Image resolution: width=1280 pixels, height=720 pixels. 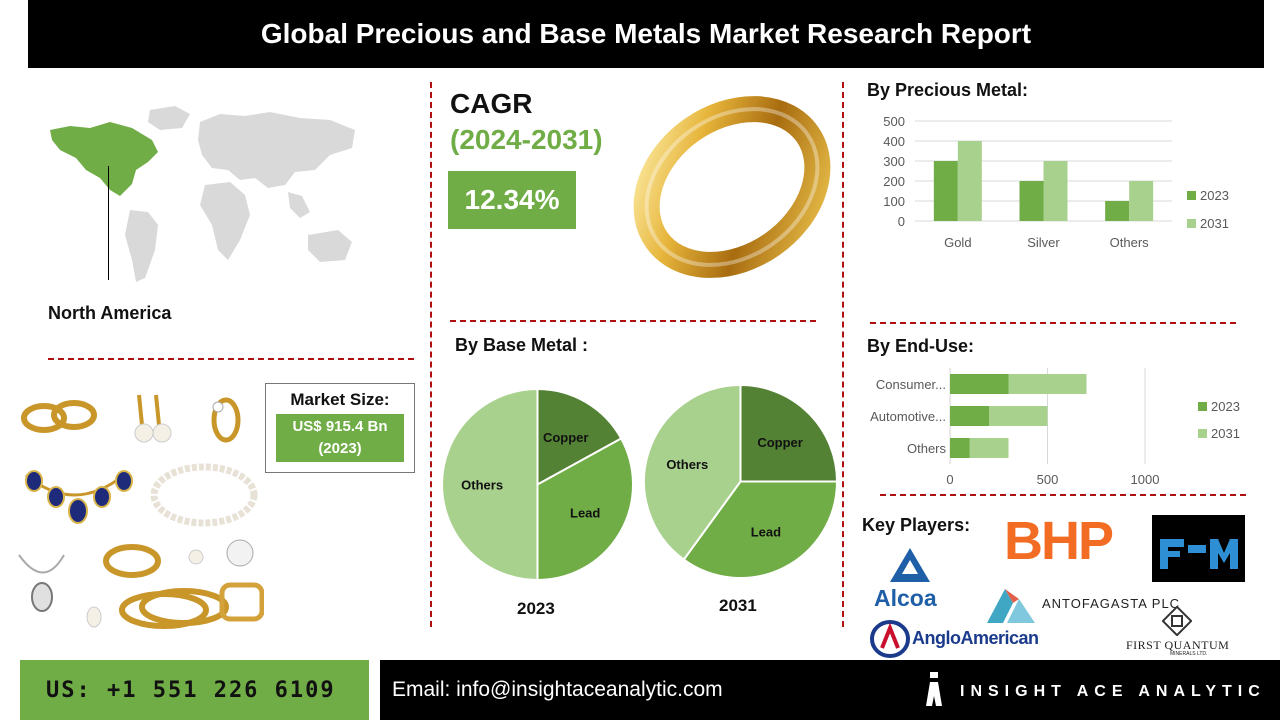 What do you see at coordinates (1141, 201) in the screenshot?
I see `bar-others-2031` at bounding box center [1141, 201].